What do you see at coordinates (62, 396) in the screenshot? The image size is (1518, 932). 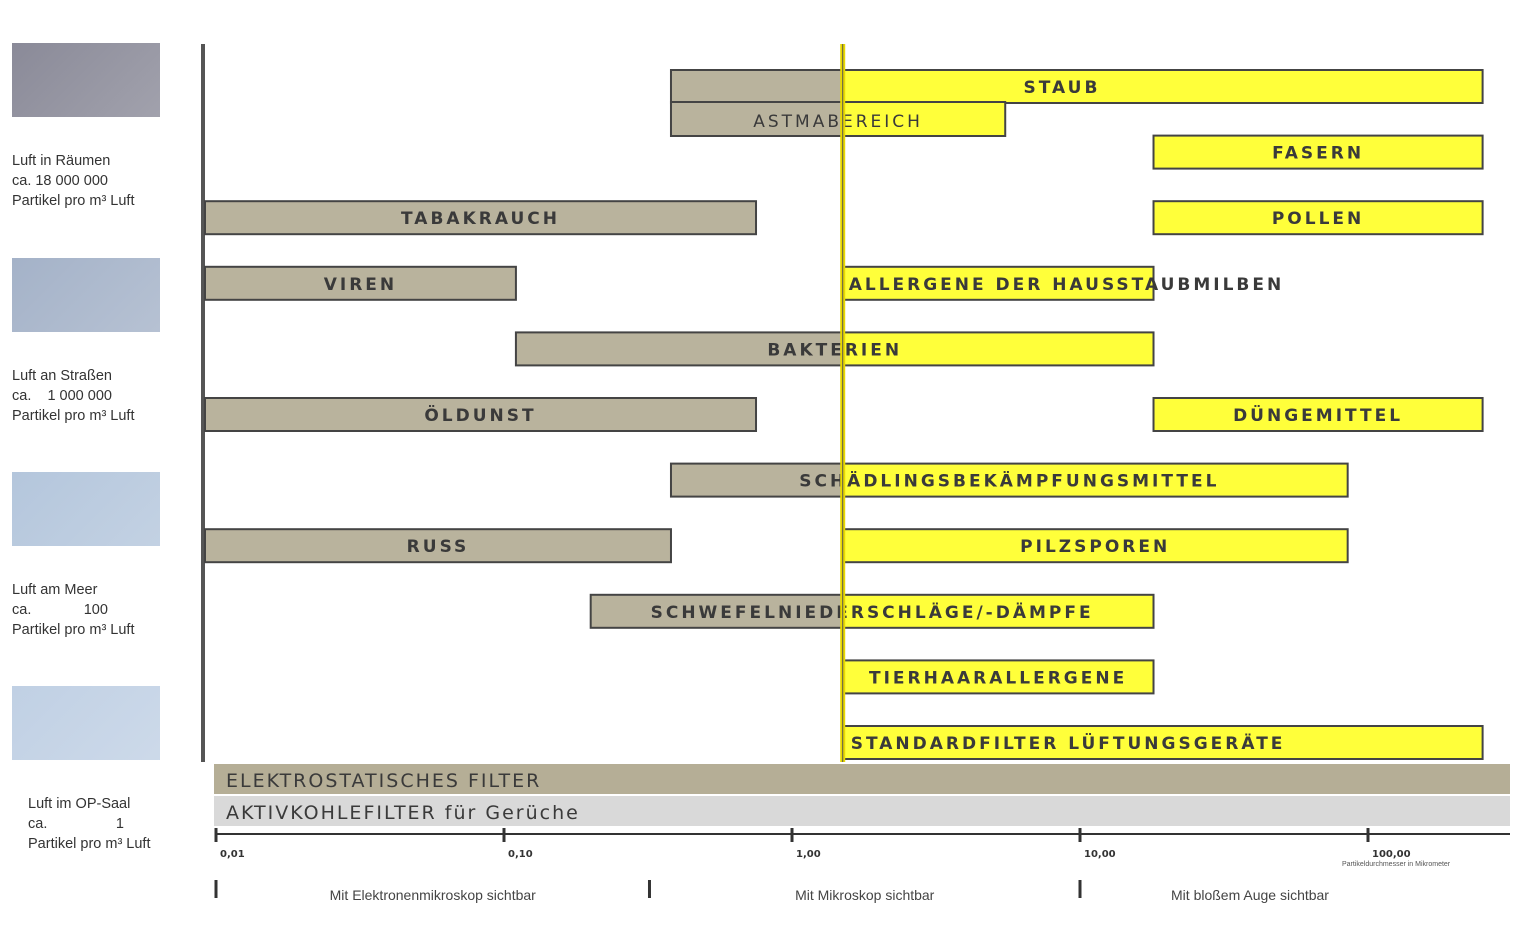 I see `environment-count: ca. 1 000 000` at bounding box center [62, 396].